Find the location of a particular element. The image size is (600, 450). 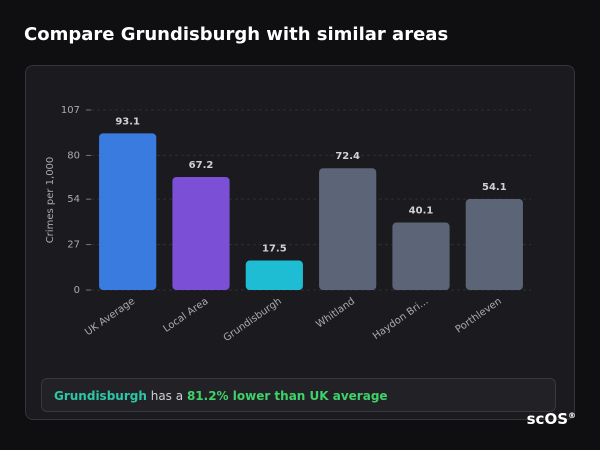

logo-mark: ® is located at coordinates (572, 415).